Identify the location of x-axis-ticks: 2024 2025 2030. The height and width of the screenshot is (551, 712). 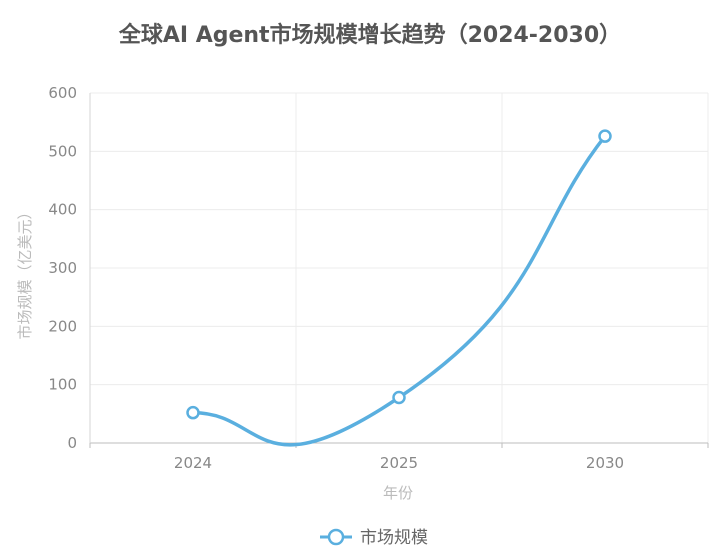
(399, 457).